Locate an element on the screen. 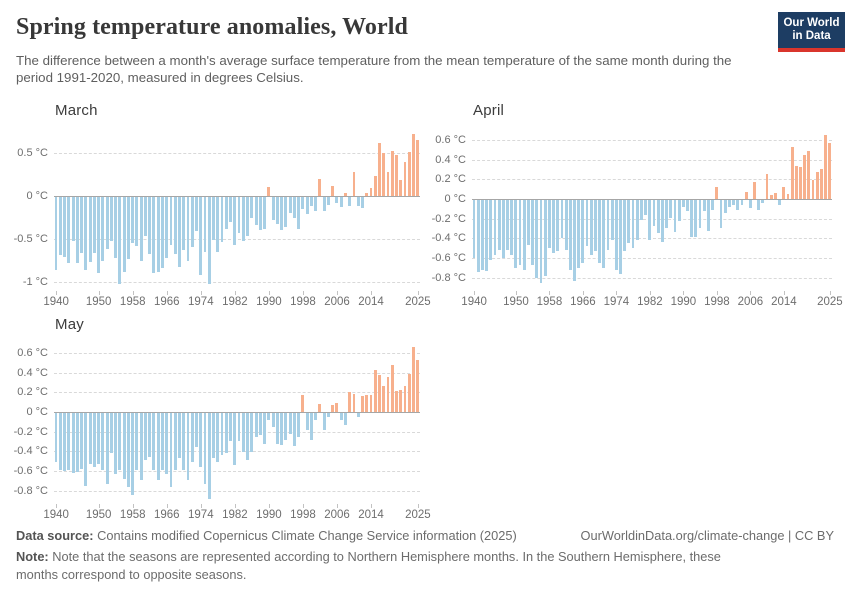  bar-1972 is located at coordinates (192, 221).